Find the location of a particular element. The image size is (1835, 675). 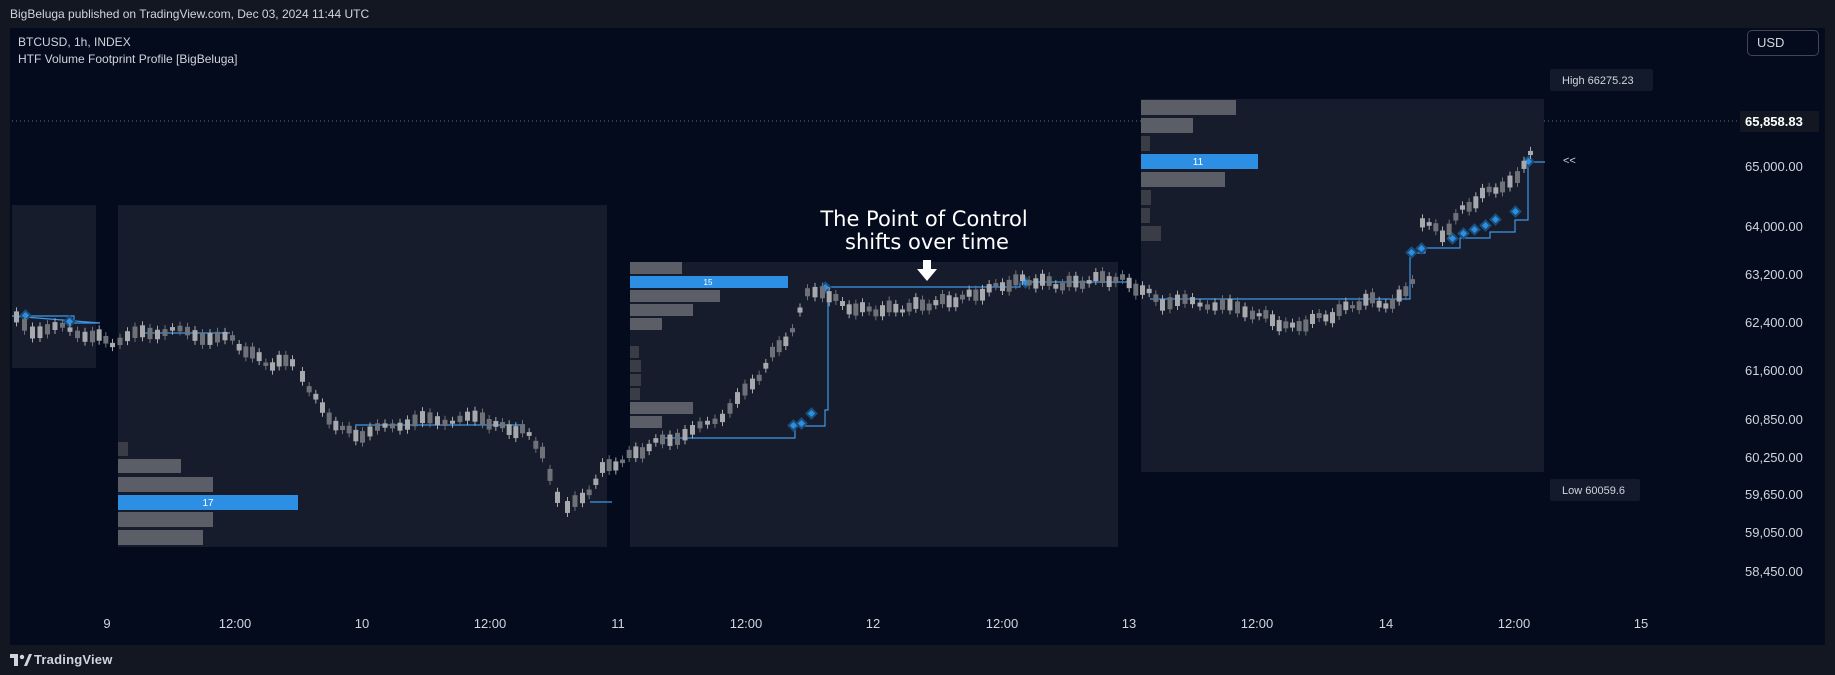

volume-profile-3: 11 is located at coordinates (1199, 170).